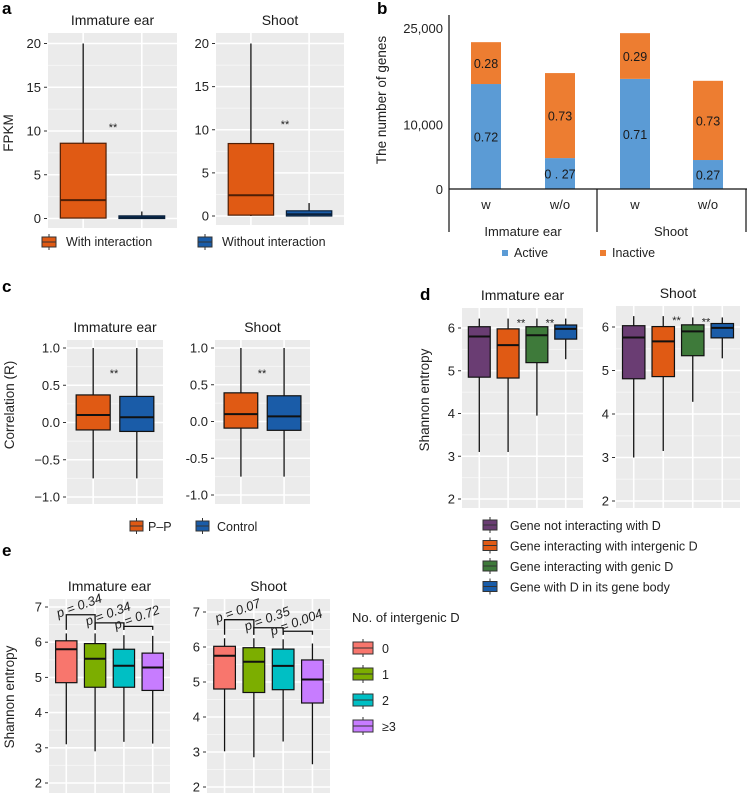 This screenshot has height=793, width=747. I want to click on plot-background, so click(109, 696).